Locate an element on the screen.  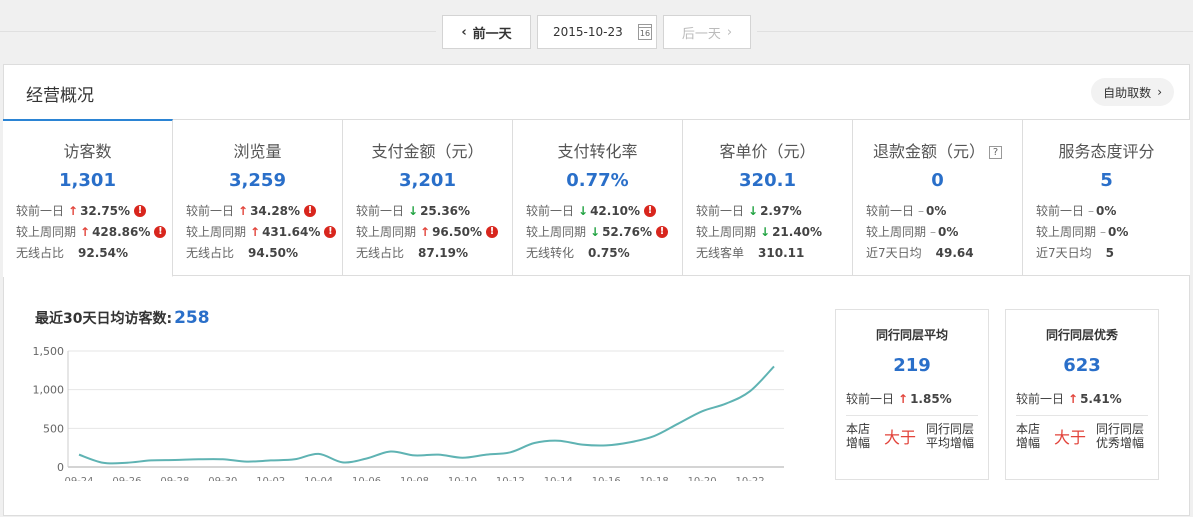
metric-row: 较上周同期 ↑ 431.64%! is located at coordinates (264, 231).